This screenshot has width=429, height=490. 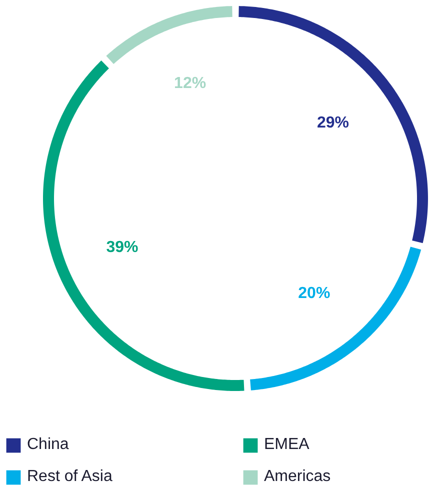 What do you see at coordinates (48, 445) in the screenshot?
I see `legend-label: China` at bounding box center [48, 445].